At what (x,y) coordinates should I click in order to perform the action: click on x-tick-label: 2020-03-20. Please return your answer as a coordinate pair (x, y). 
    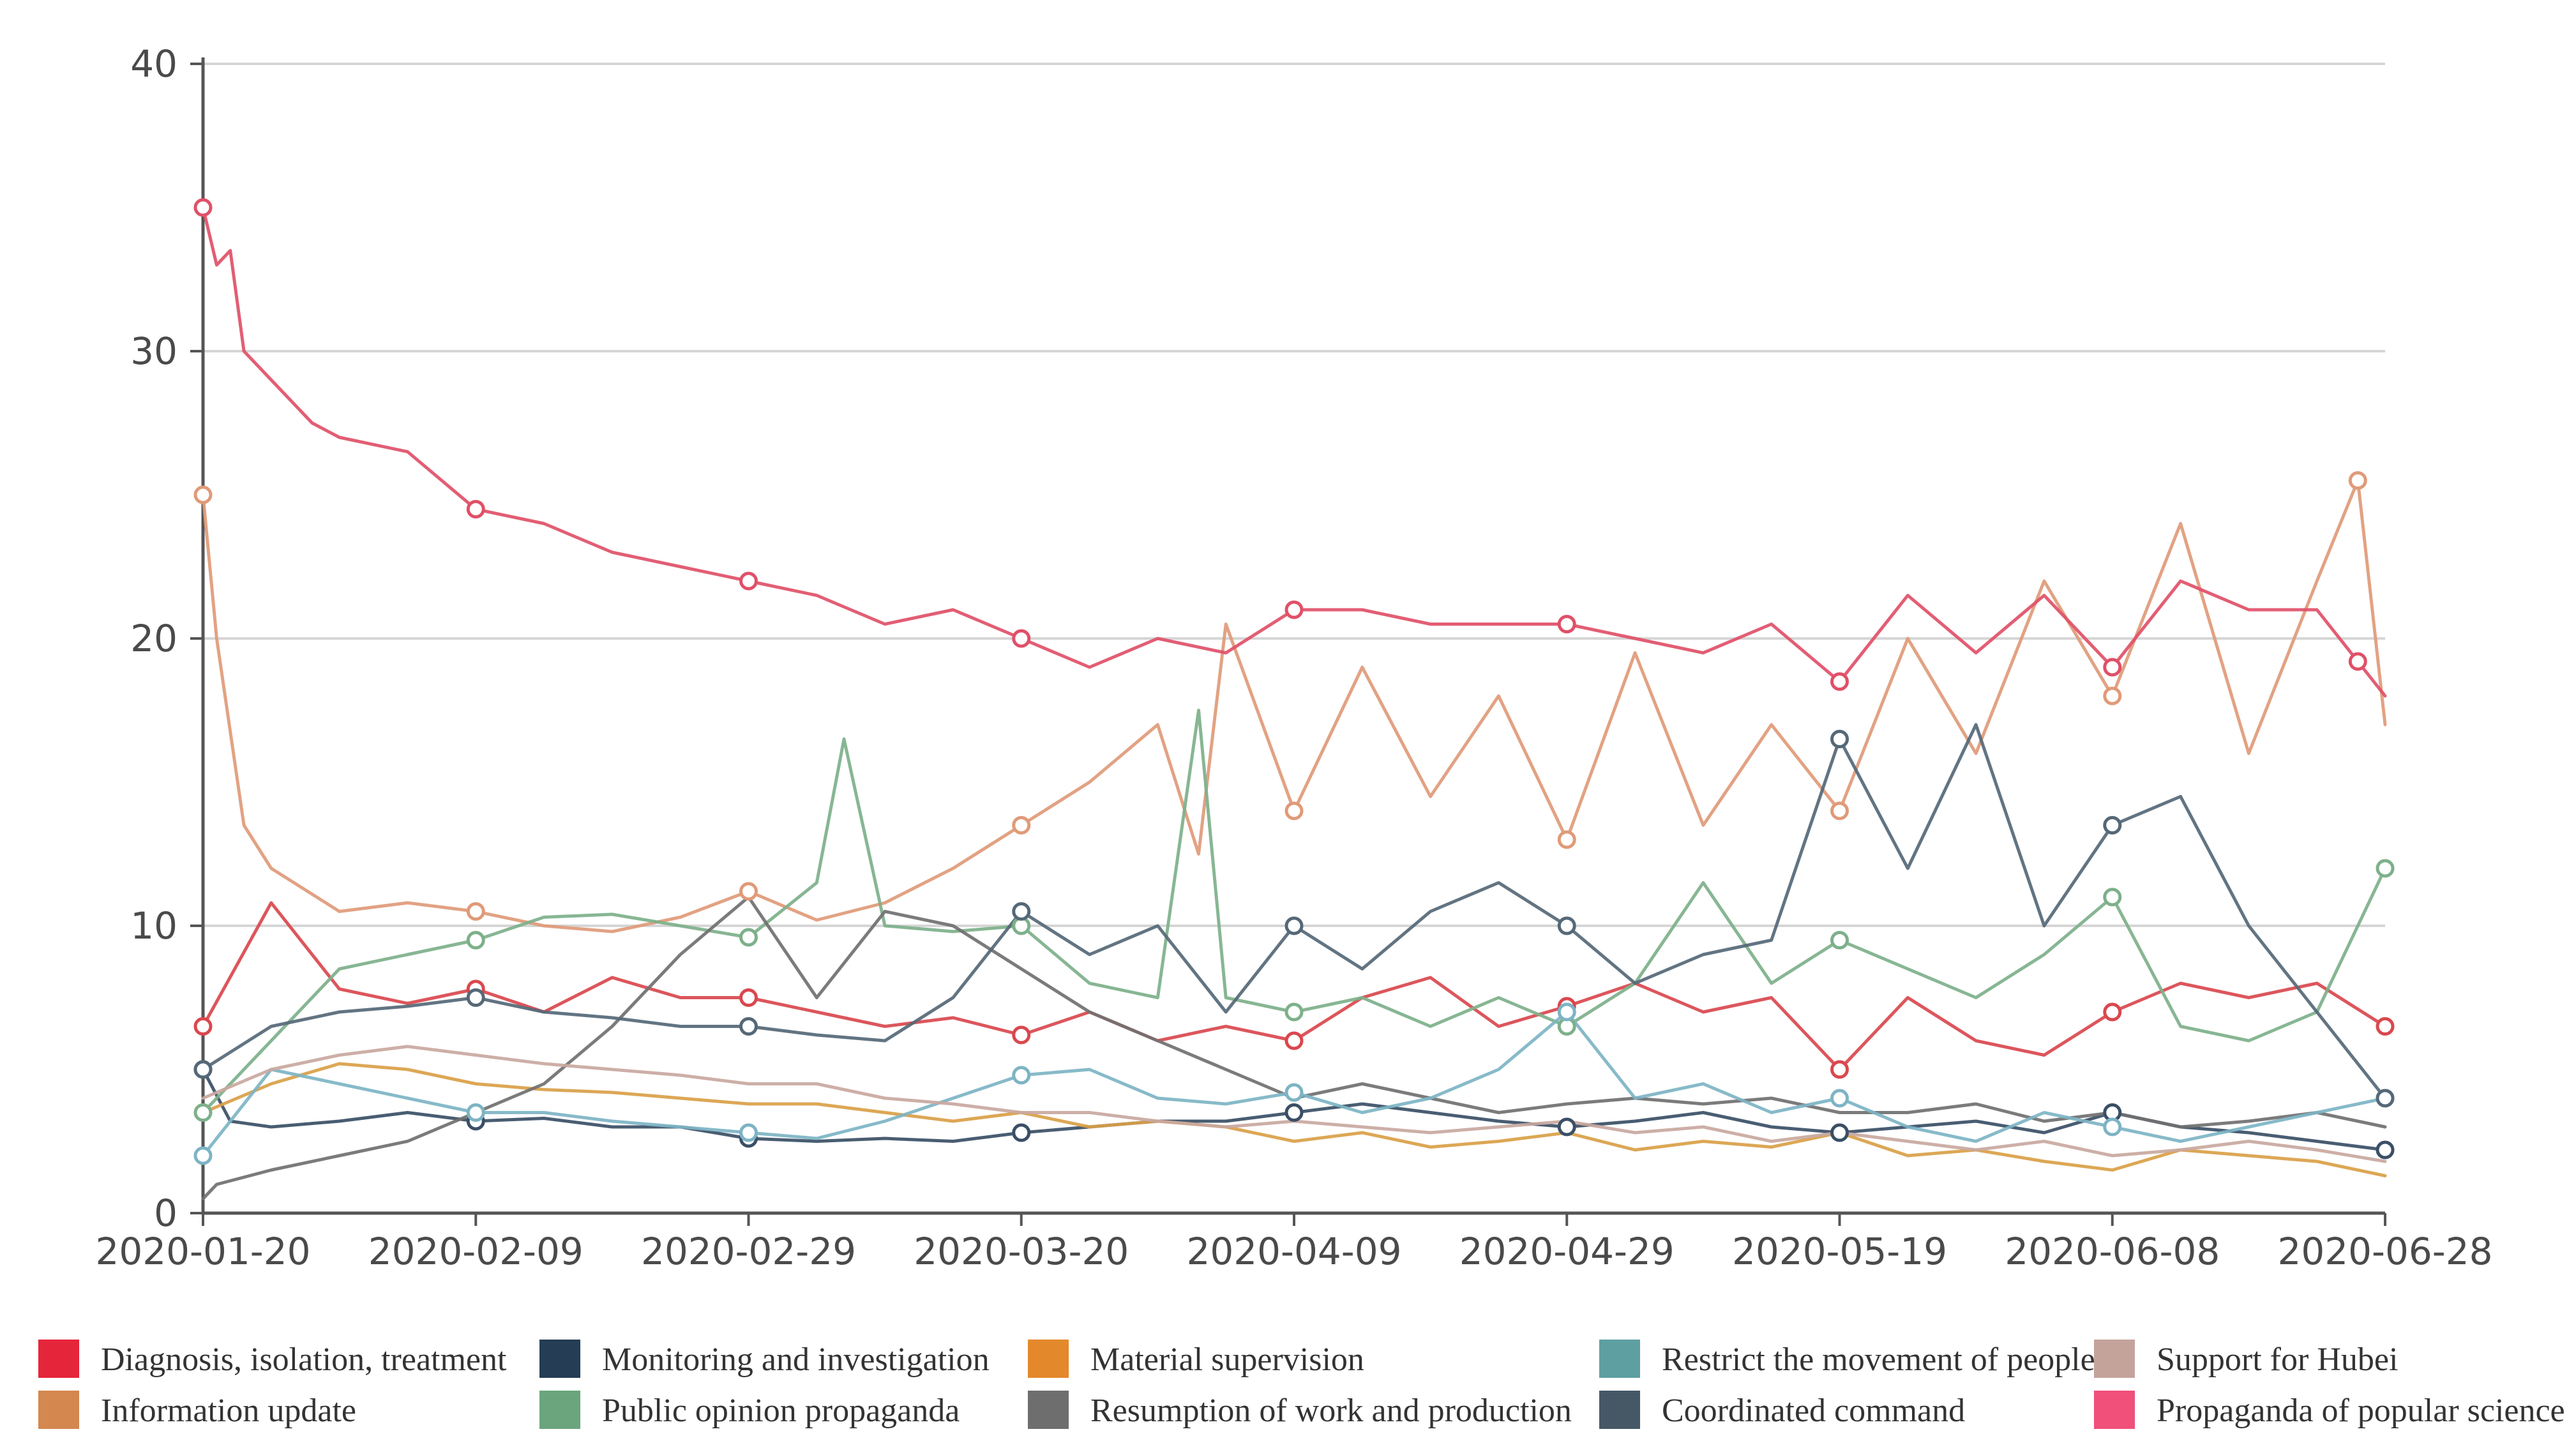
    Looking at the image, I should click on (1021, 1252).